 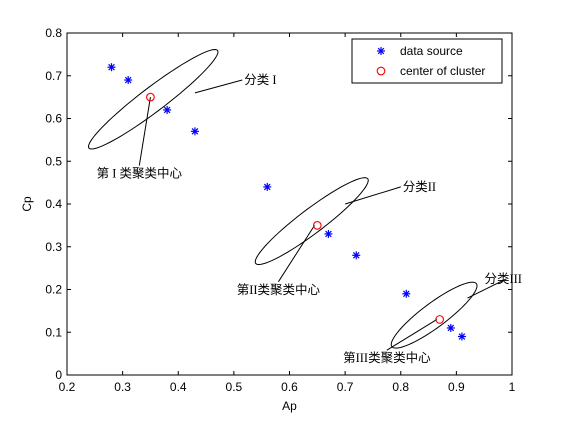 What do you see at coordinates (58, 375) in the screenshot?
I see `y-tick-label: 0` at bounding box center [58, 375].